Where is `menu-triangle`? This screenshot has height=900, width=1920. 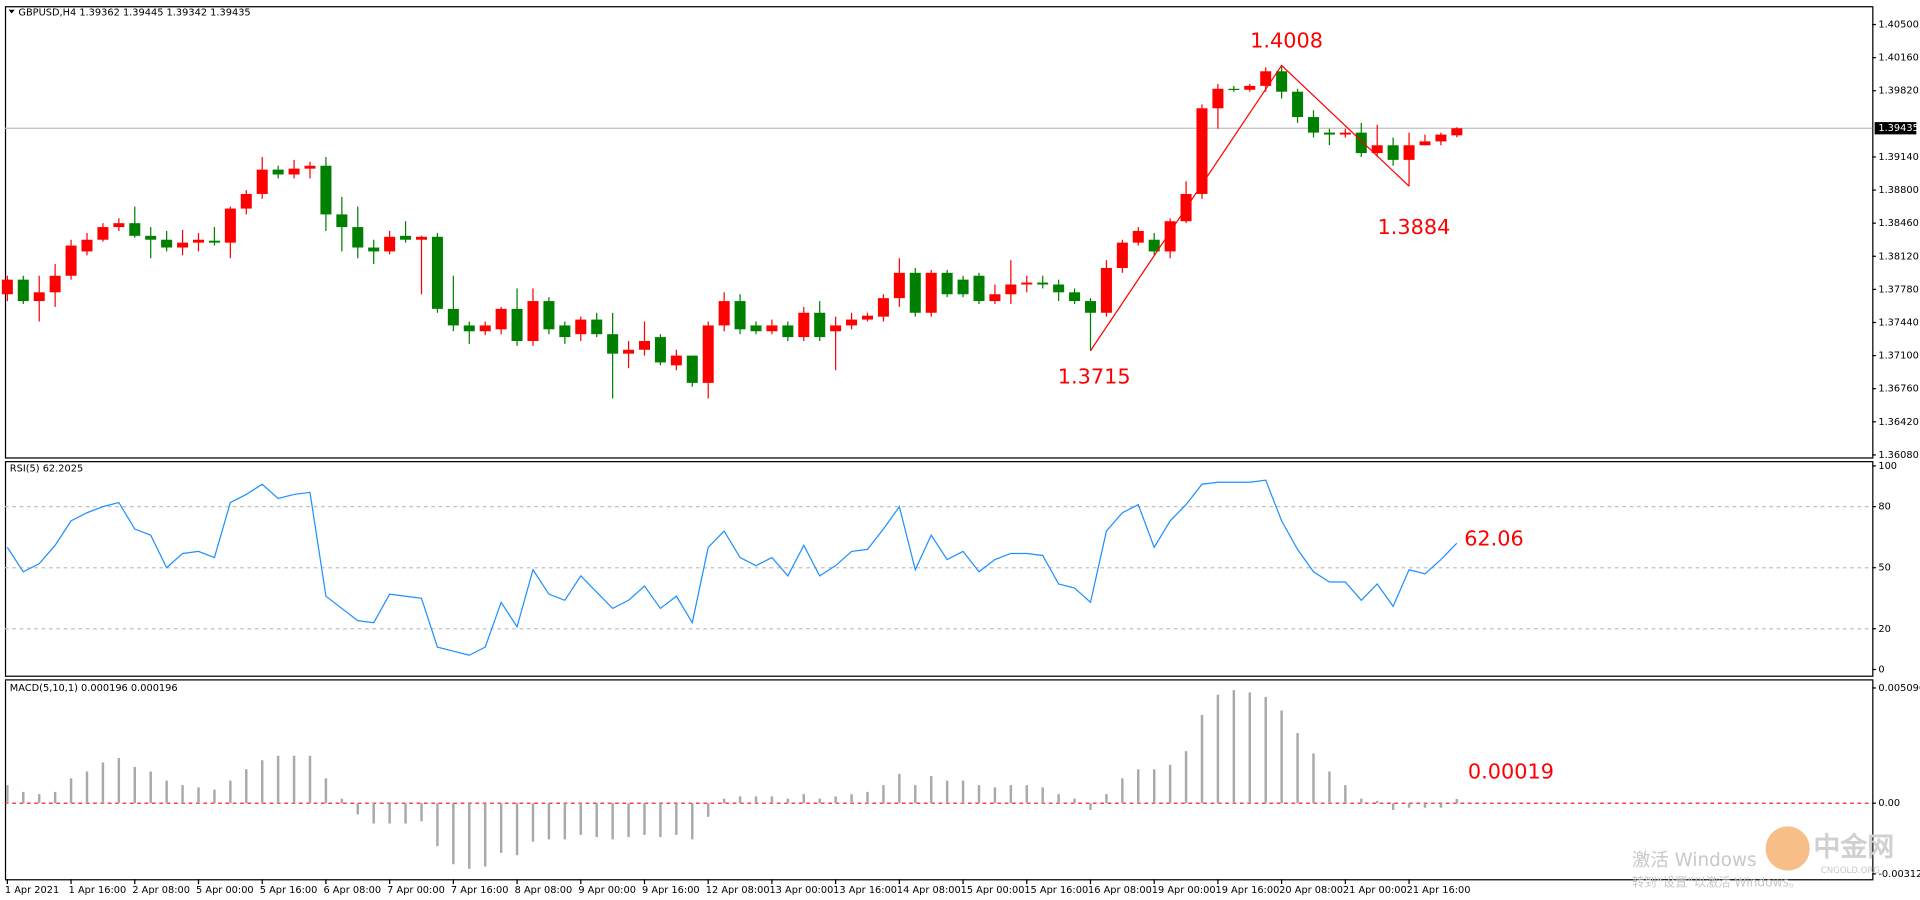
menu-triangle is located at coordinates (11, 11).